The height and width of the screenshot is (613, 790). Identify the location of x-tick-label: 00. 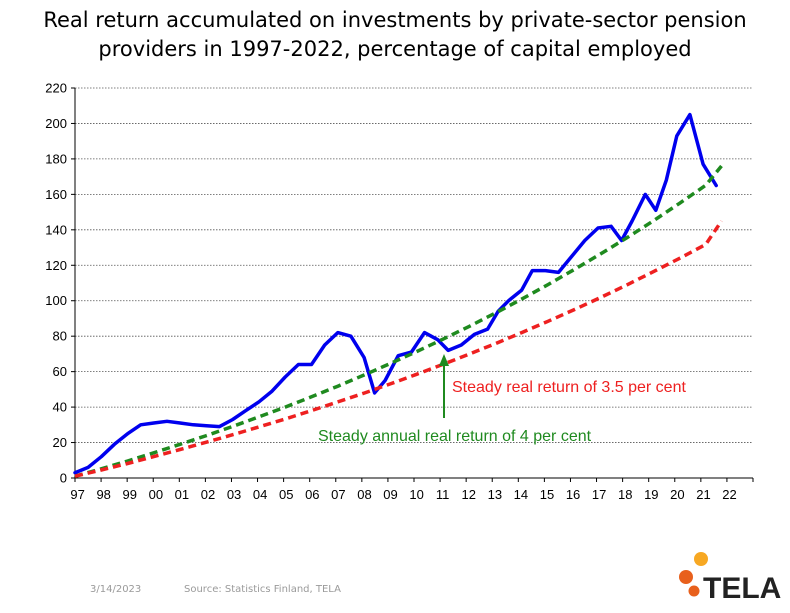
(156, 494).